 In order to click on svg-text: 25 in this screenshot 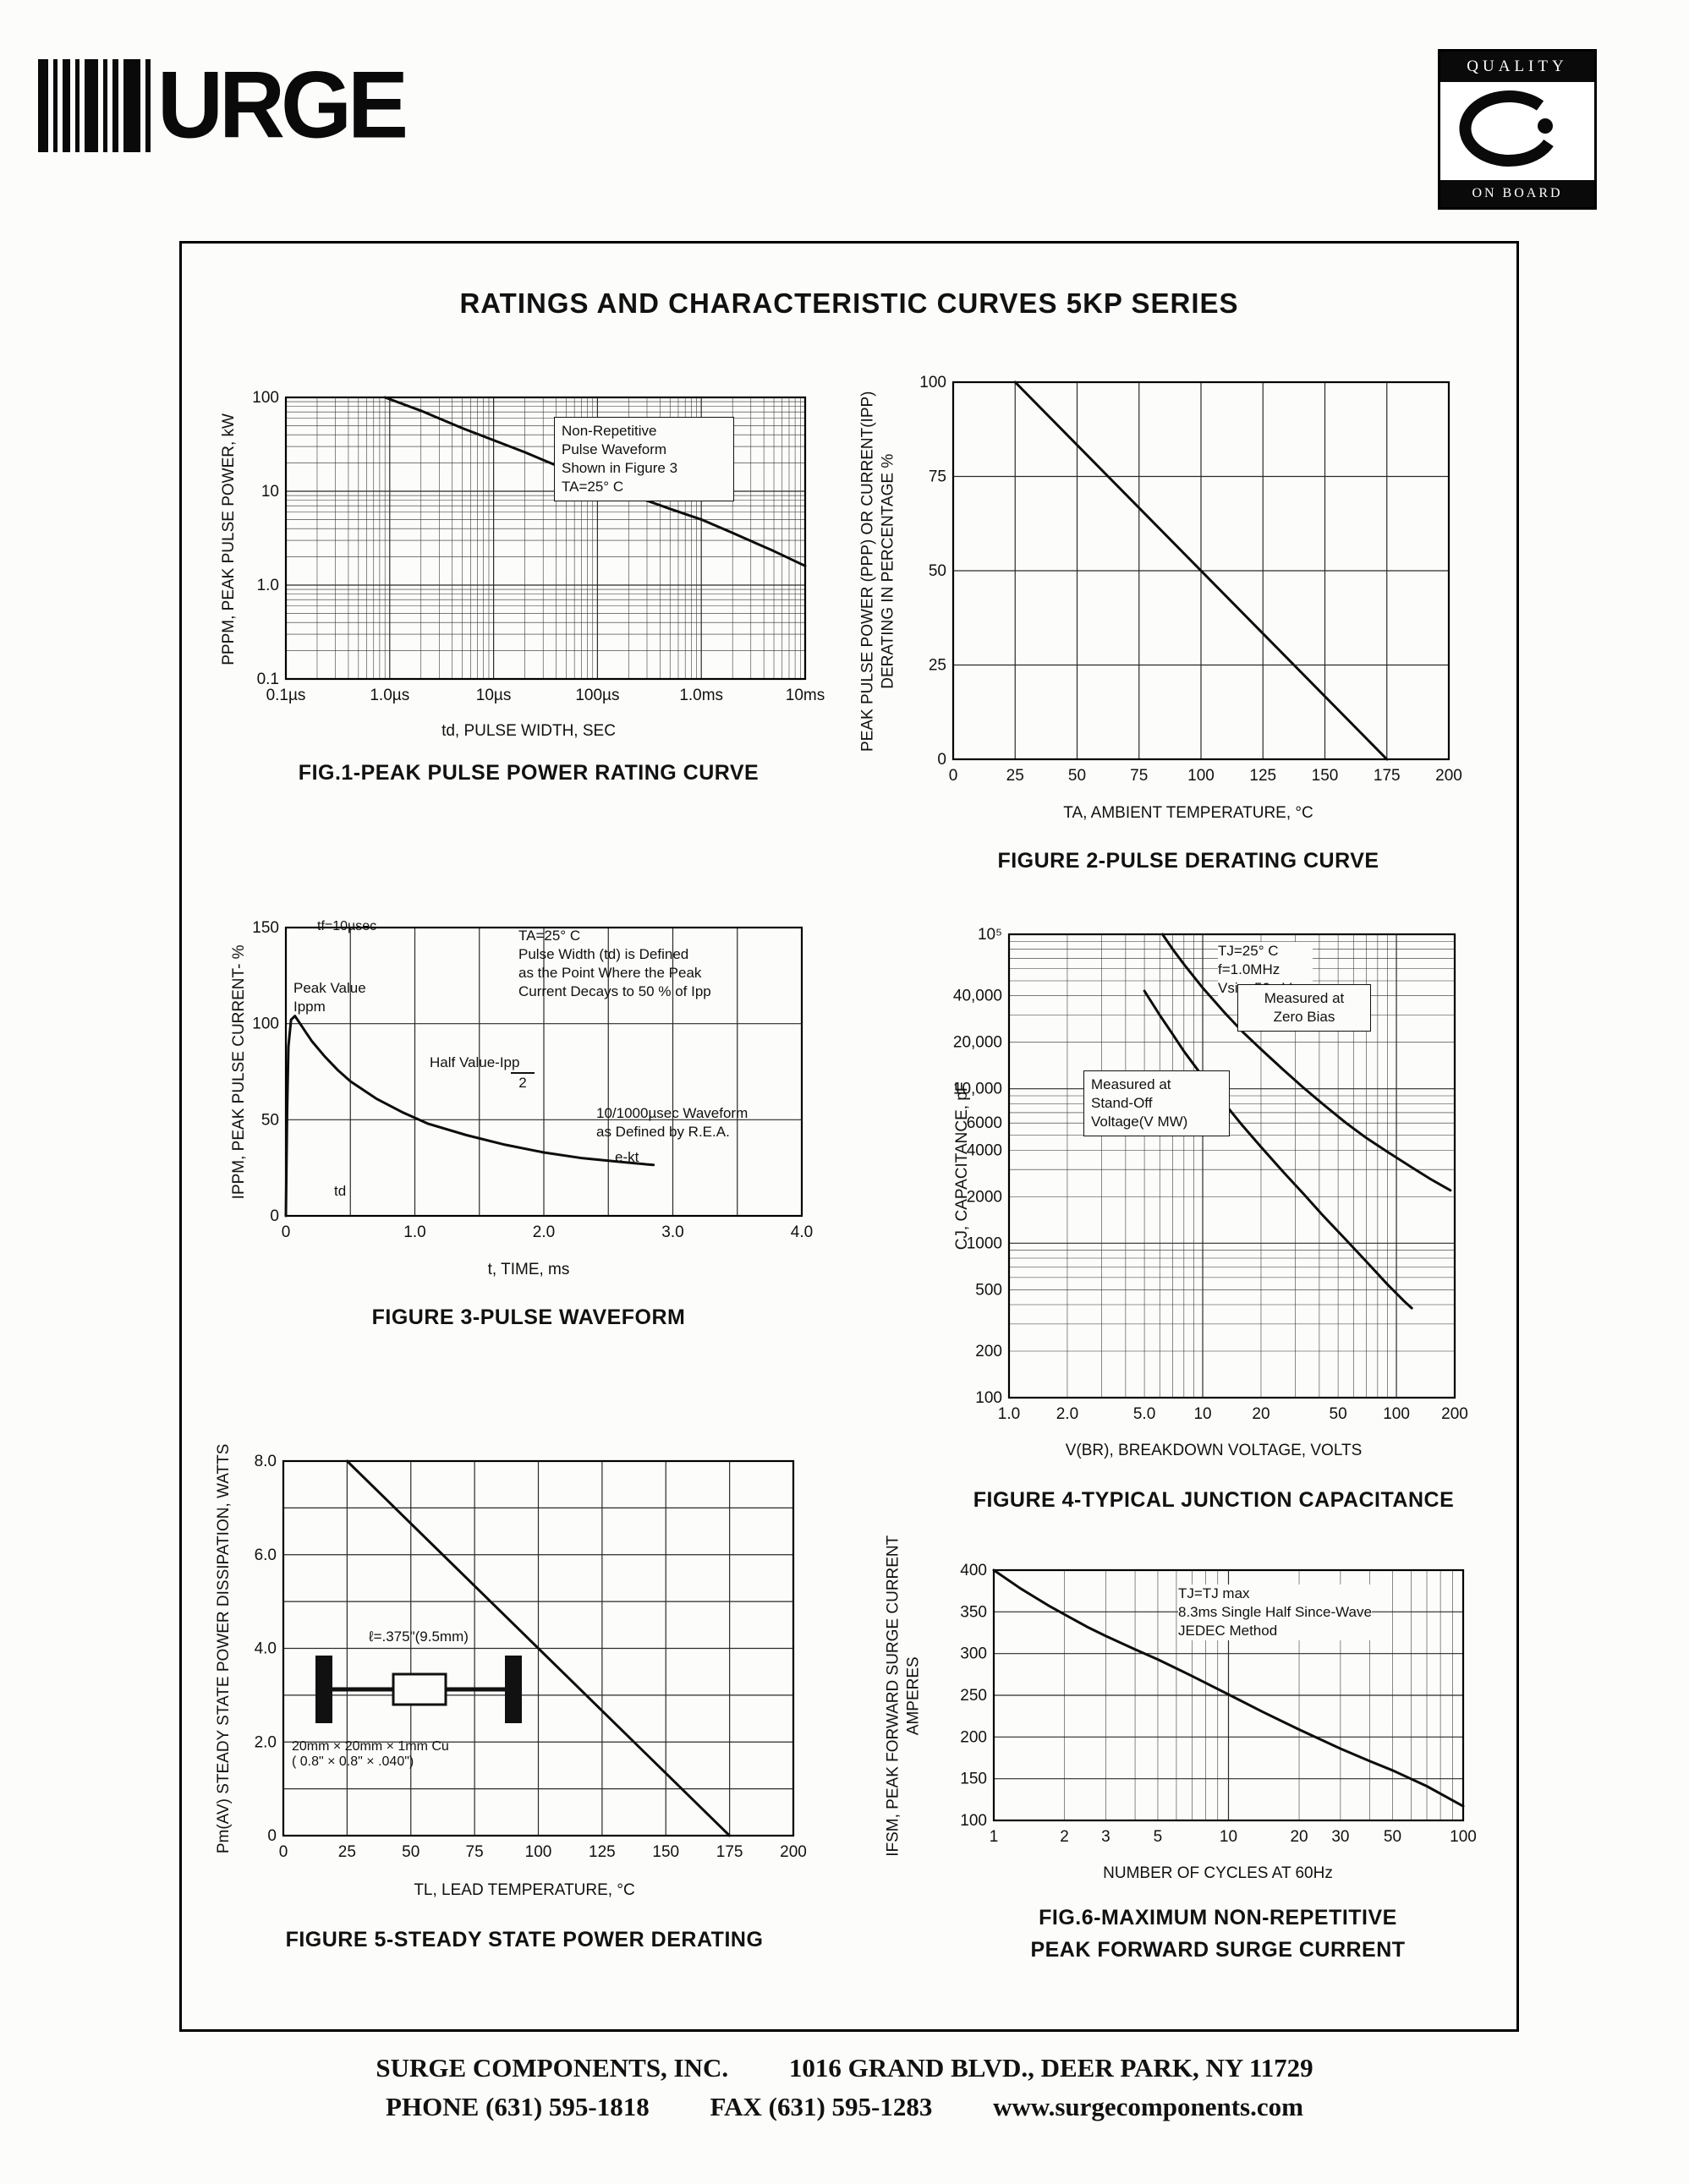, I will do `click(347, 1852)`.